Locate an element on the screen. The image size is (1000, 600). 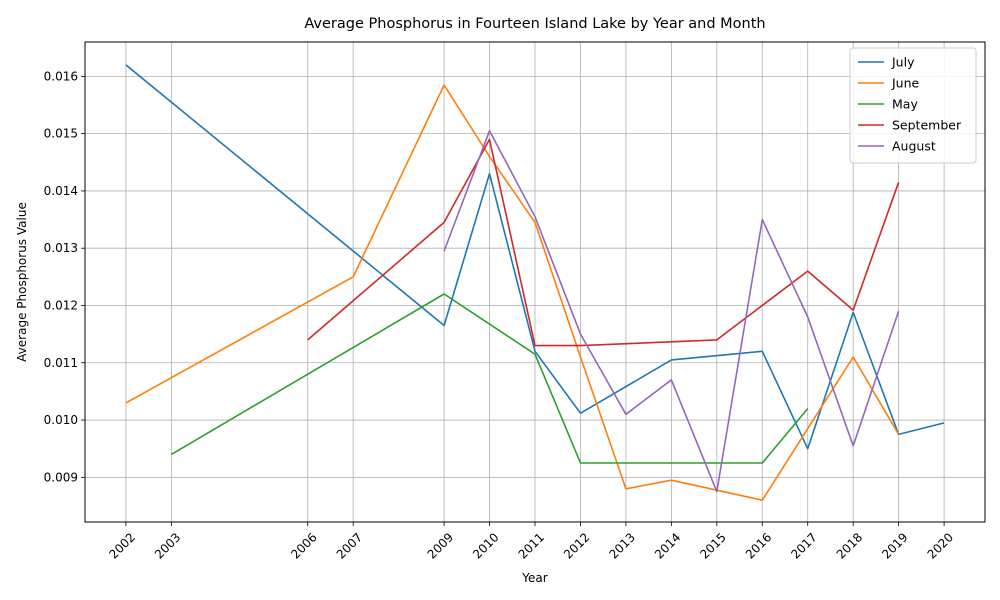
legend-label-august: August is located at coordinates (914, 146).